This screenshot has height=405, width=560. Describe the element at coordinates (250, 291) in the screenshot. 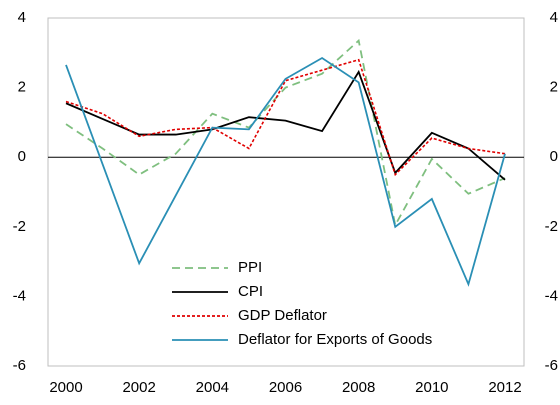

I see `legend-label: CPI` at that location.